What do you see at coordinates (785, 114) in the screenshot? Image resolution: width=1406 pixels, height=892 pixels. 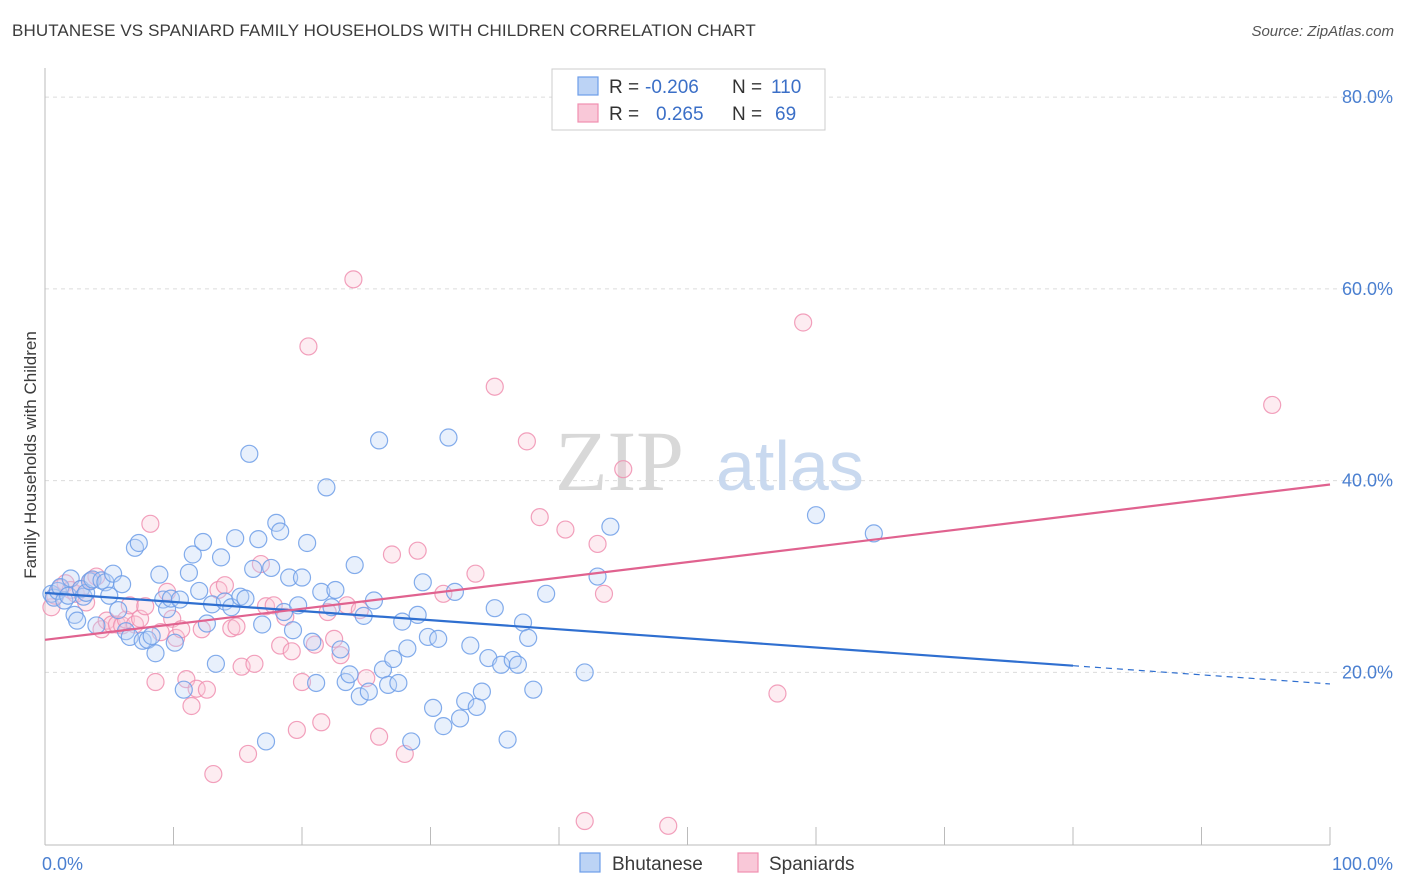 I see `legend-n-value-2: 69` at bounding box center [785, 114].